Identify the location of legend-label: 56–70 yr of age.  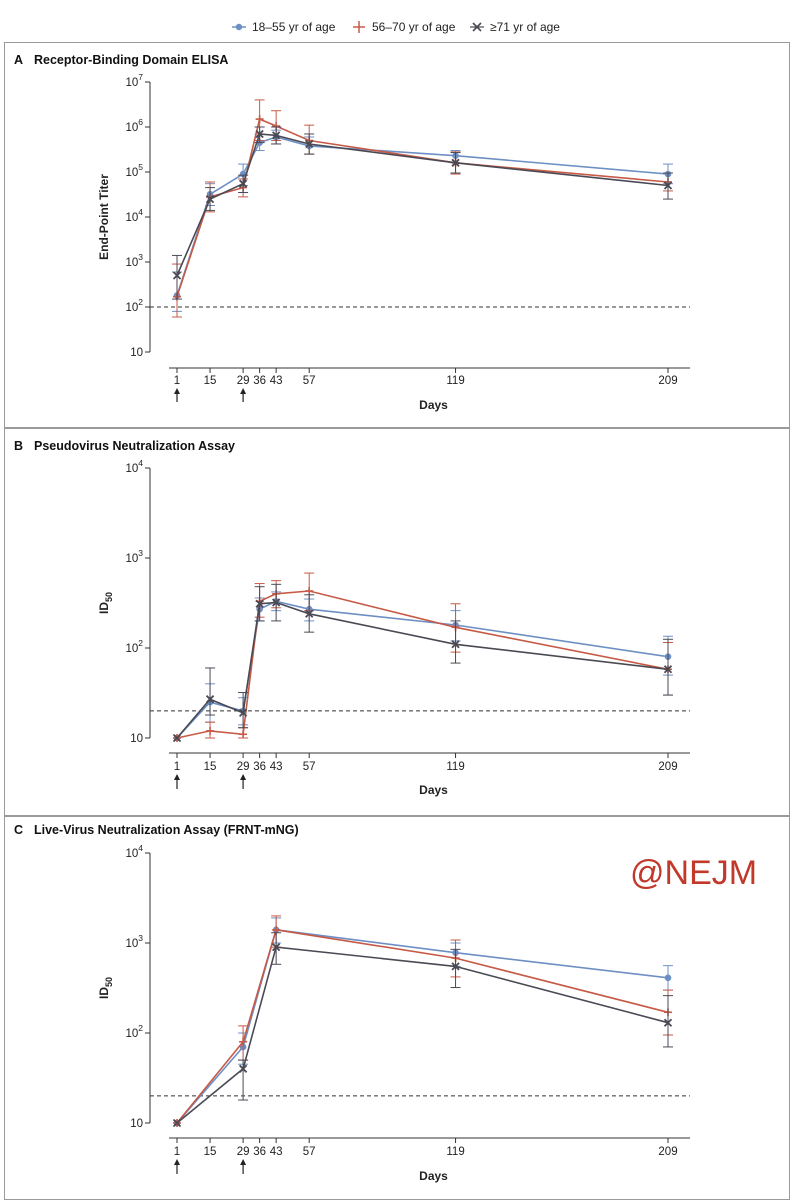
(414, 27).